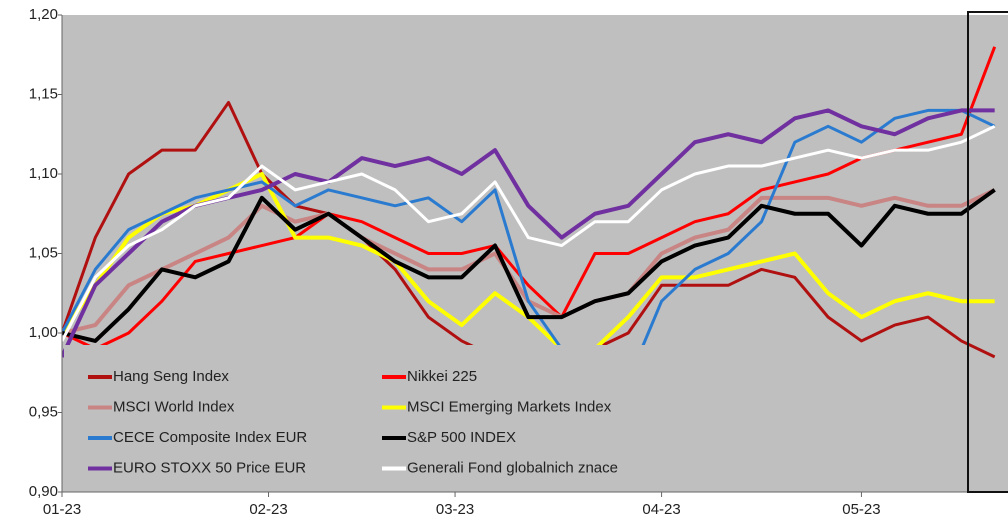 The width and height of the screenshot is (1008, 524). Describe the element at coordinates (43, 332) in the screenshot. I see `y-tick-label: 1,00` at that location.